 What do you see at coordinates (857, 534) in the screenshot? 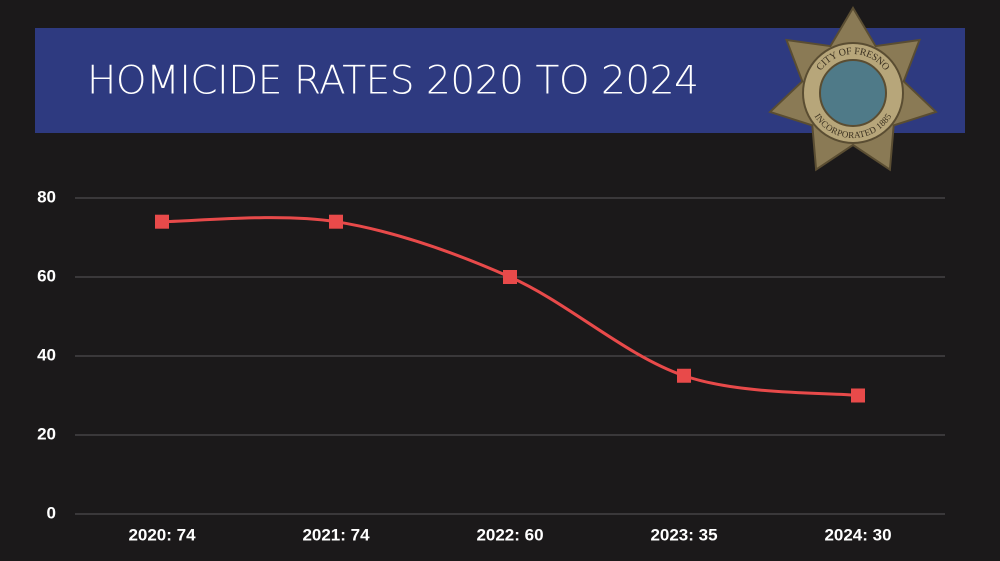
I see `x-tick-label: 2024: 30` at bounding box center [857, 534].